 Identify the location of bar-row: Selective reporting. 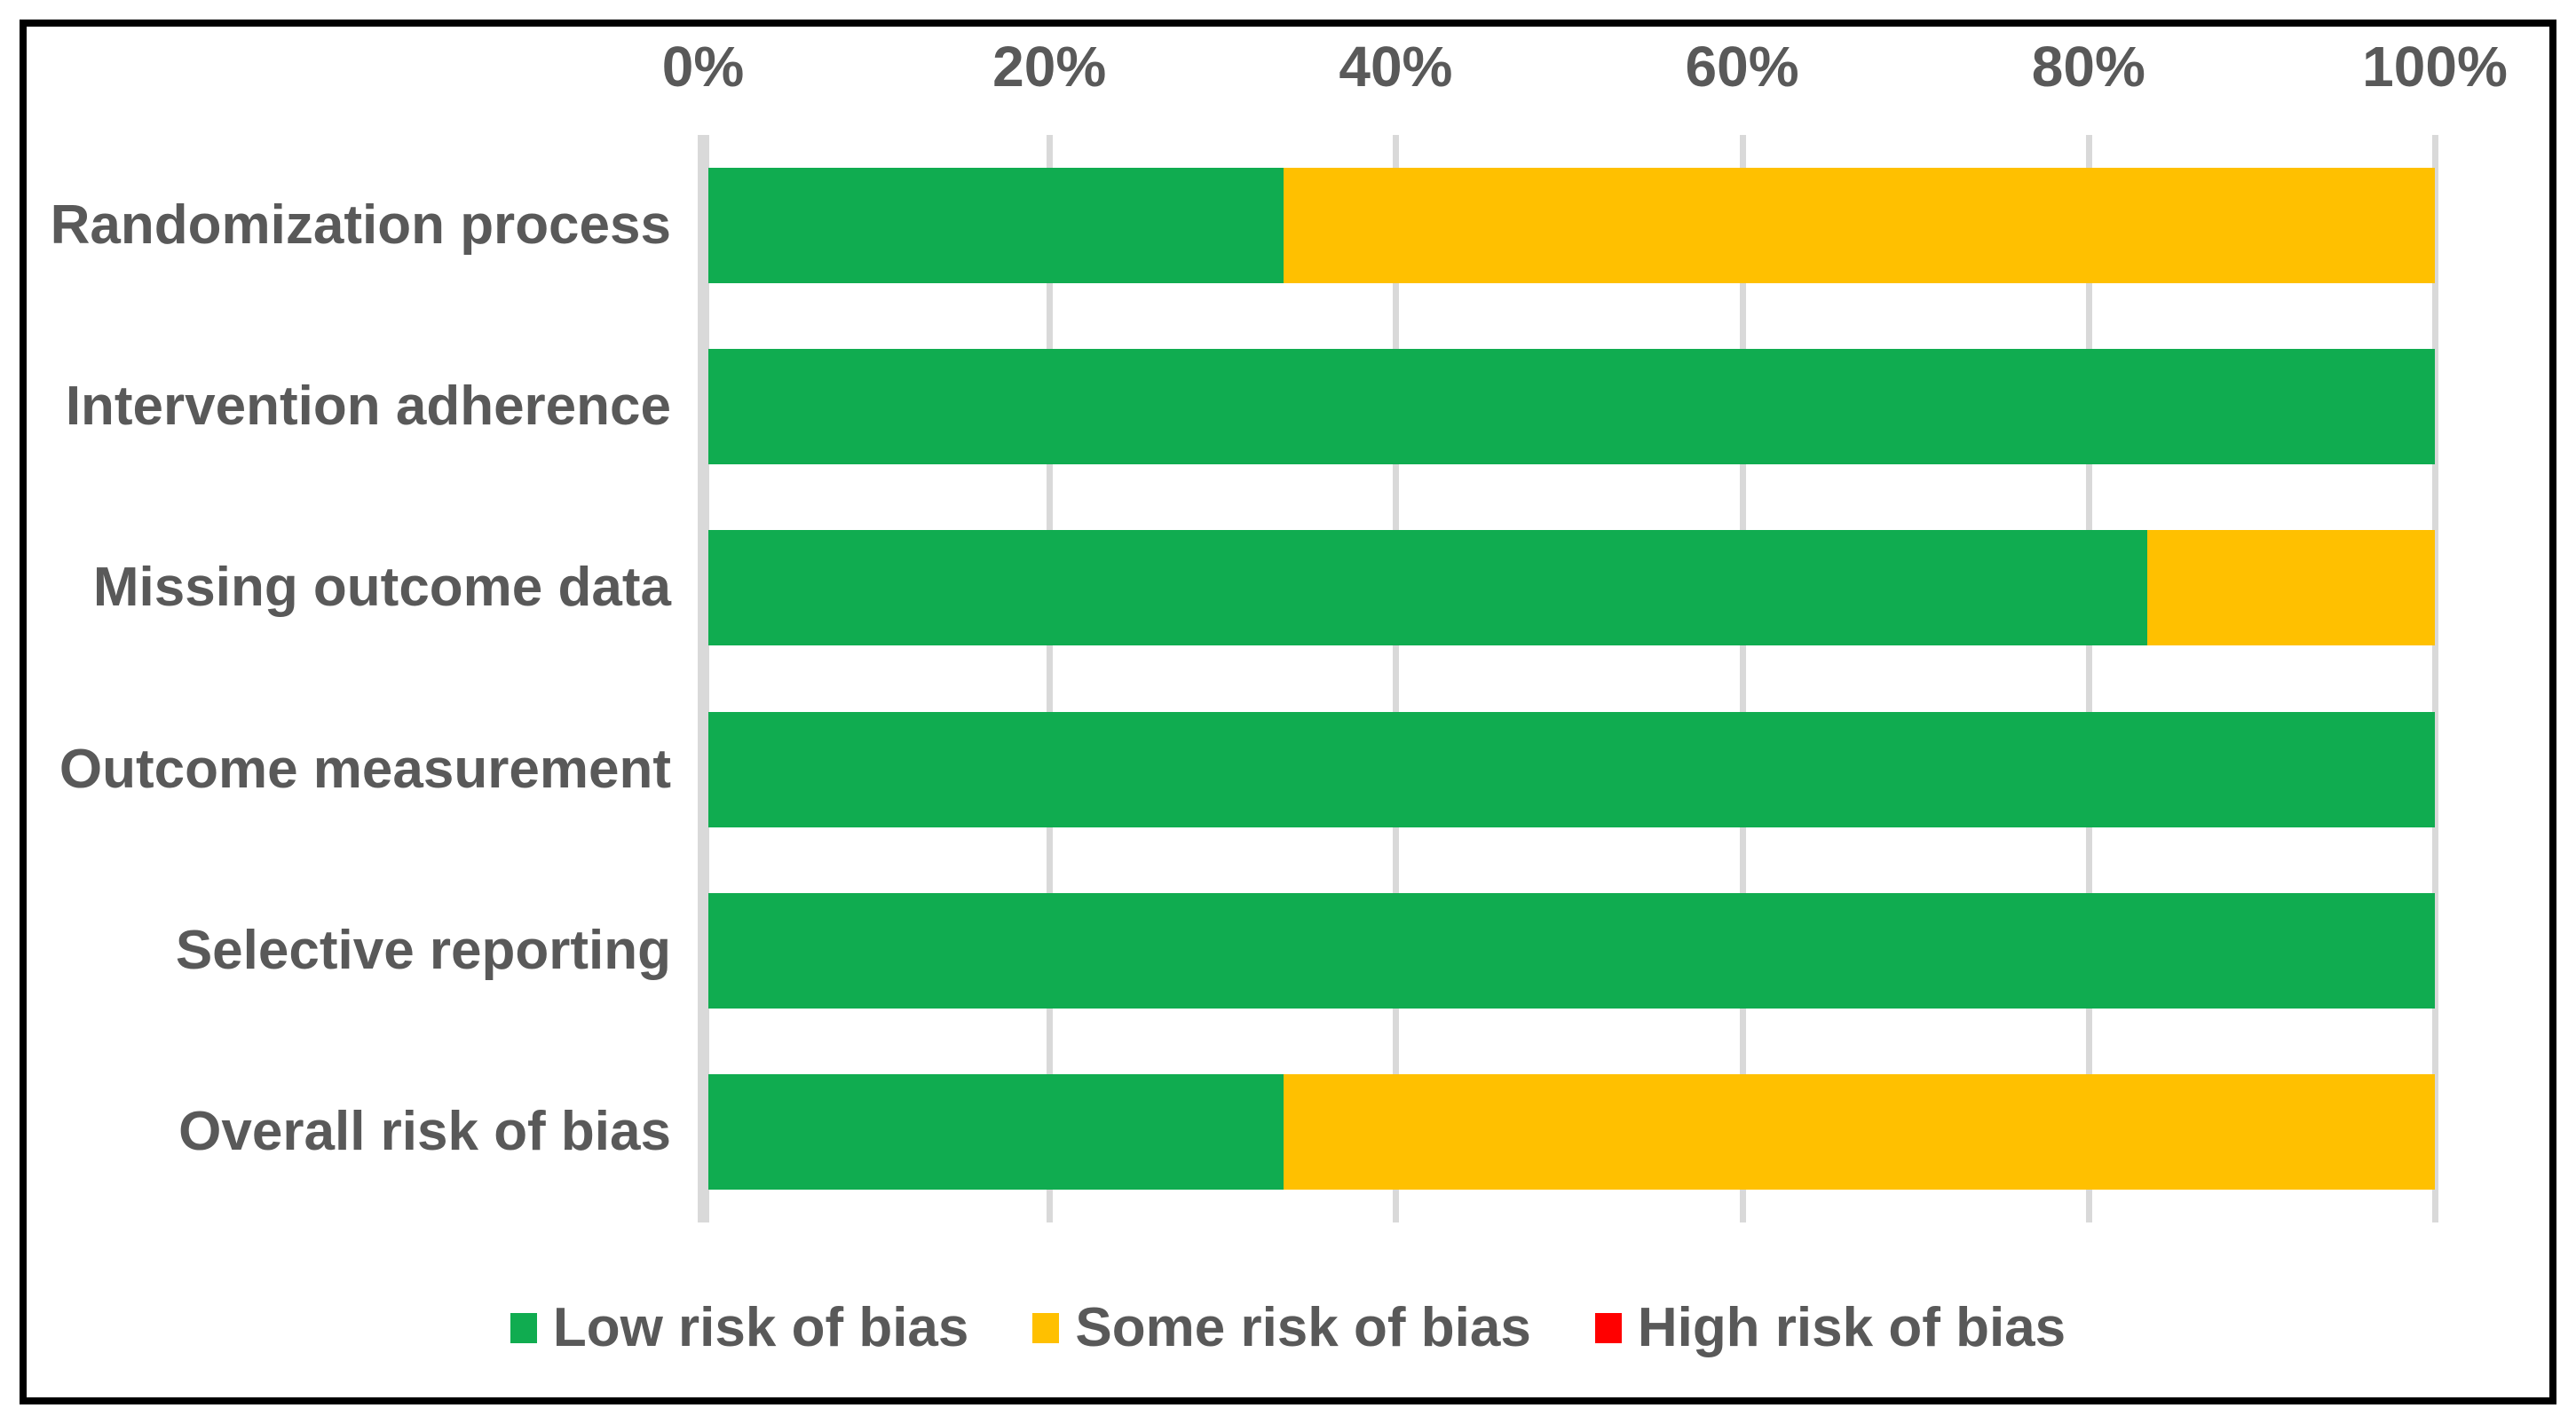
(1305, 950).